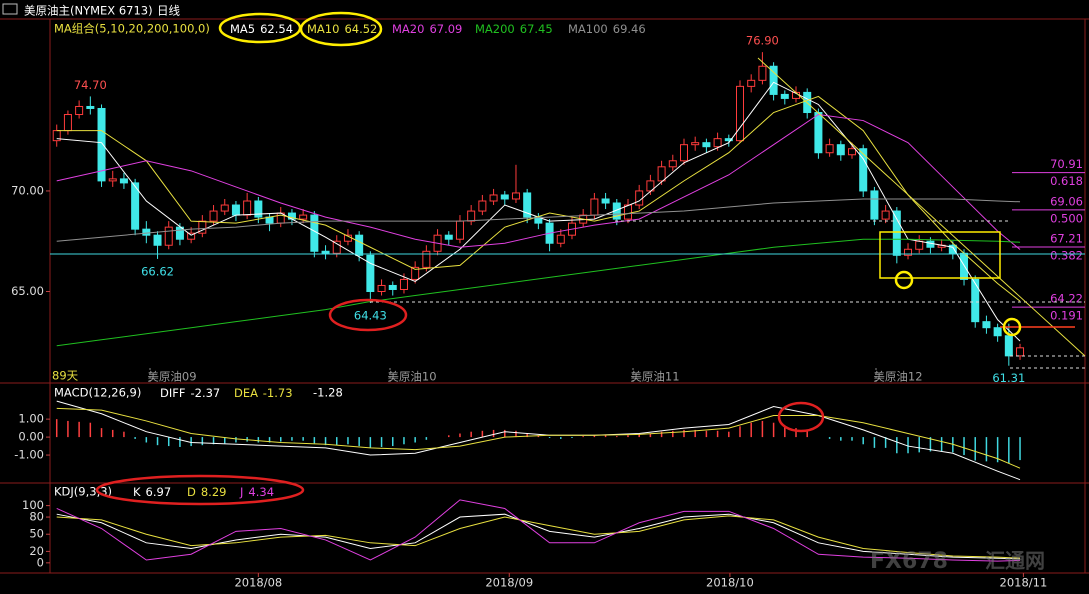 The height and width of the screenshot is (594, 1089). Describe the element at coordinates (132, 29) in the screenshot. I see `legend-title: MA组合(5,10,20,200,100,0)` at that location.